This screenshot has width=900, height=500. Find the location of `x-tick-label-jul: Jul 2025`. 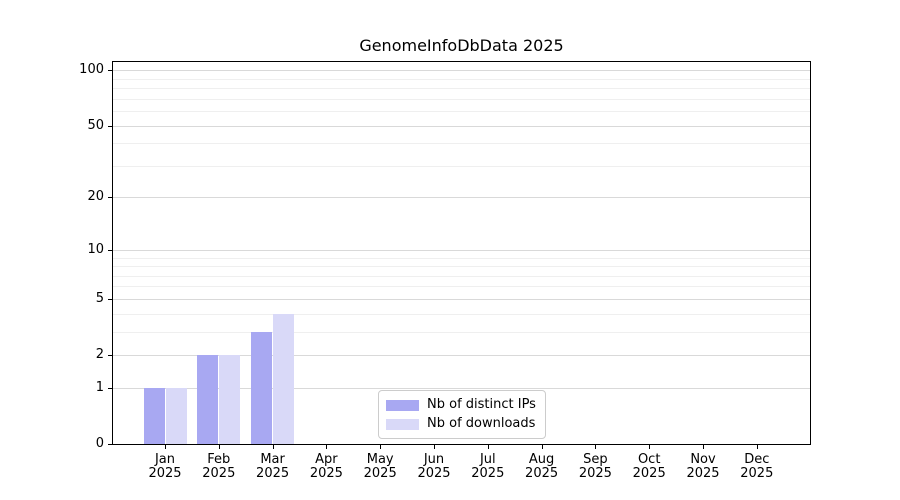

x-tick-label-jul: Jul 2025 is located at coordinates (488, 466).